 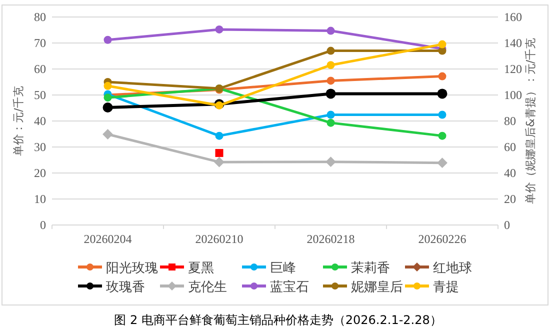 What do you see at coordinates (513, 43) in the screenshot?
I see `y2-tick-label: 140` at bounding box center [513, 43].